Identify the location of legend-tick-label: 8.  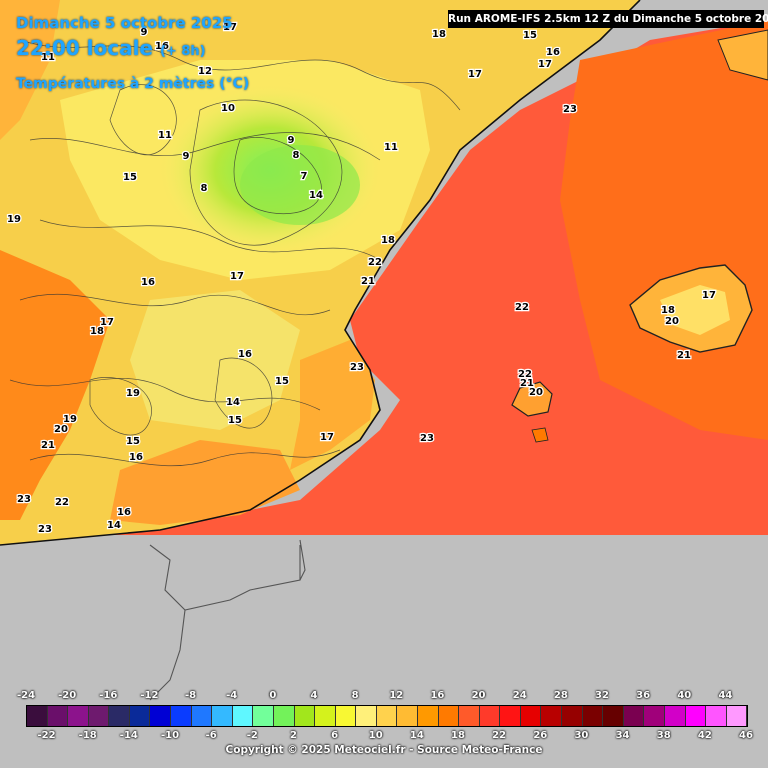
(355, 695).